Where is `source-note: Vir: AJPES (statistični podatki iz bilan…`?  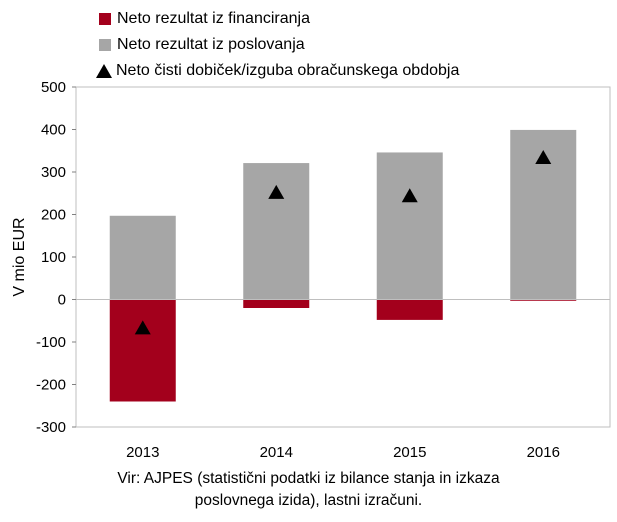 source-note: Vir: AJPES (statistični podatki iz bilan… is located at coordinates (308, 490).